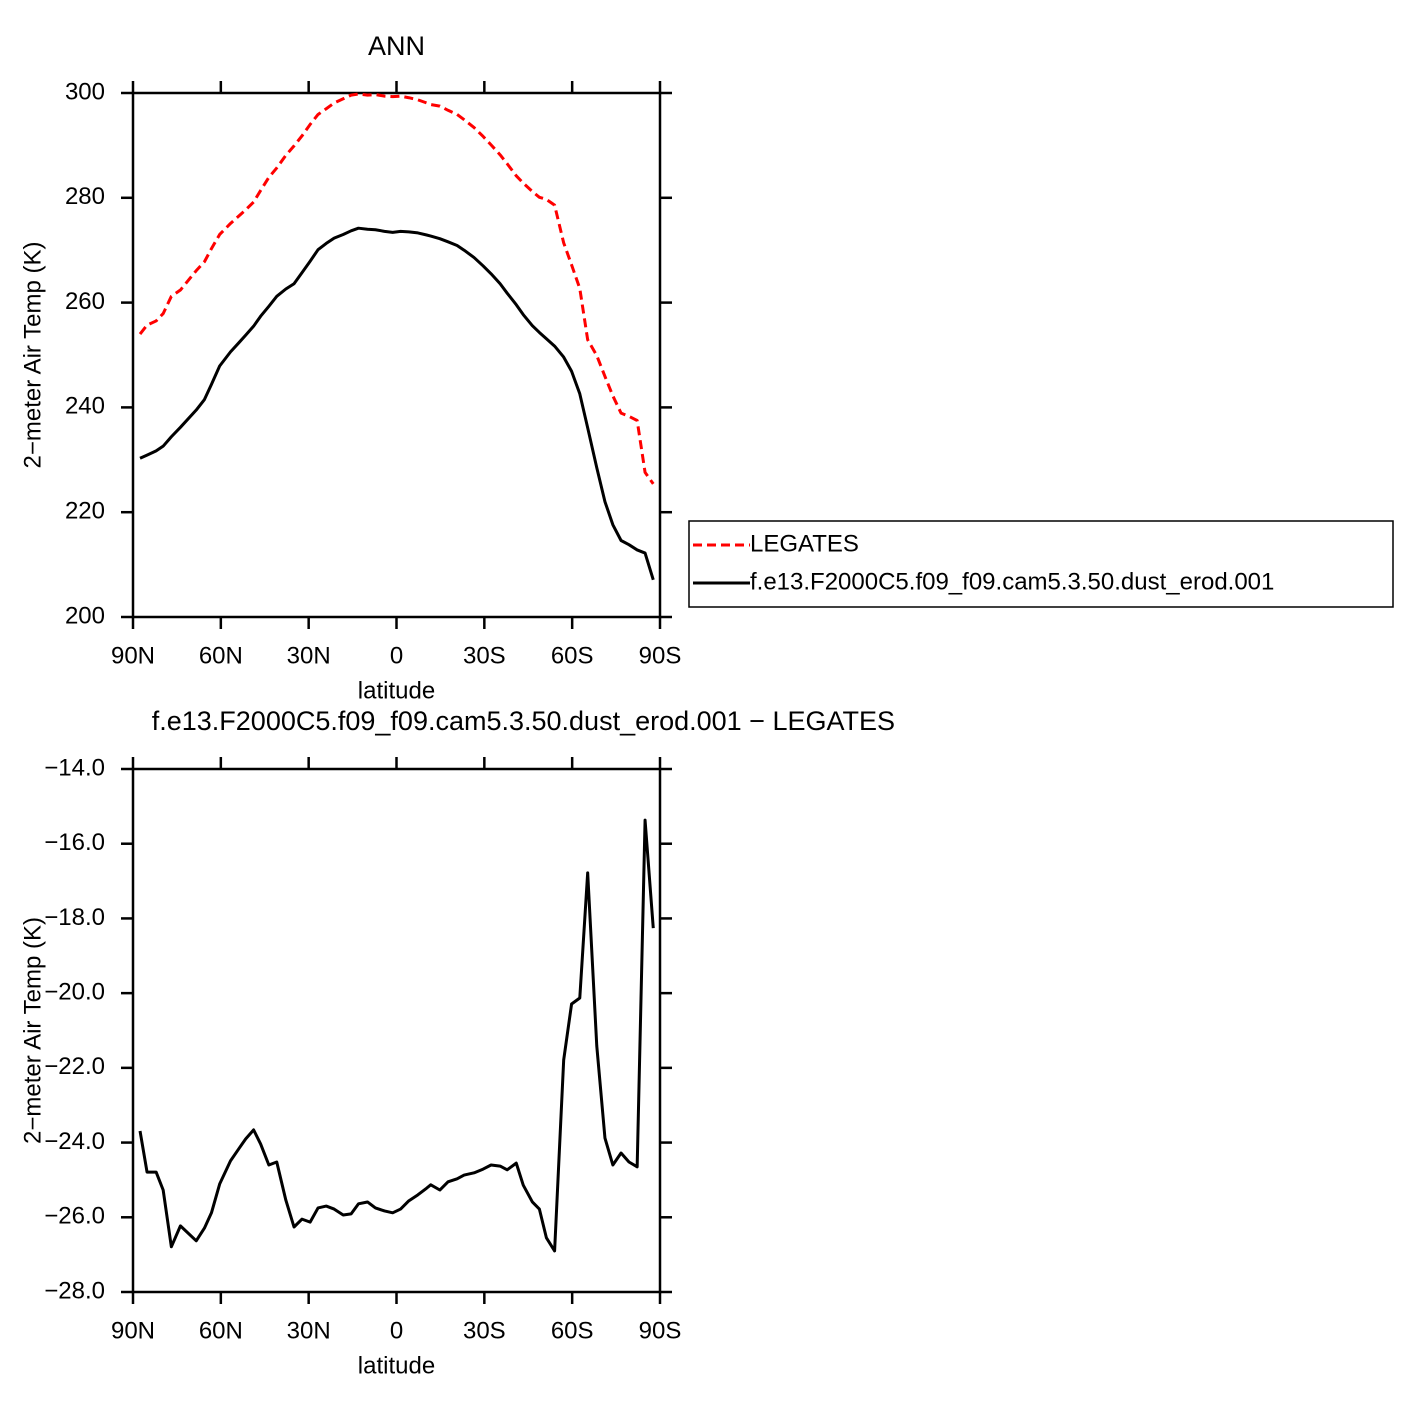 This screenshot has height=1413, width=1413. I want to click on y-tick-label: −28.0, so click(74, 1290).